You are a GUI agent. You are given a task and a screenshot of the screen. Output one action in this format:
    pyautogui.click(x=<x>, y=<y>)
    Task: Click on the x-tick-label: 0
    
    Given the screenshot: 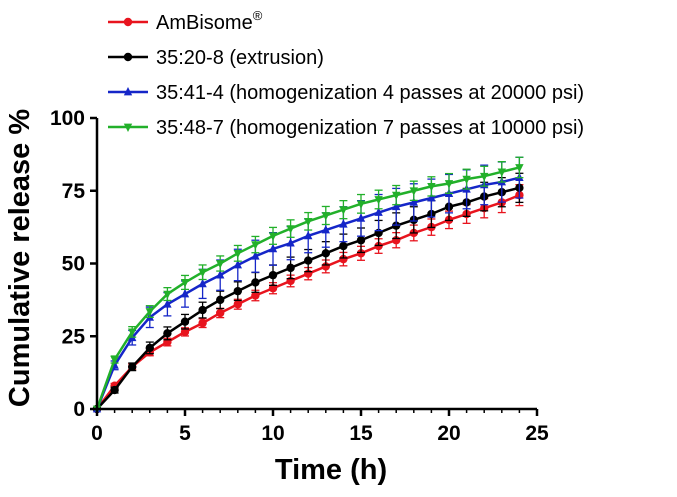 What is the action you would take?
    pyautogui.click(x=97, y=433)
    